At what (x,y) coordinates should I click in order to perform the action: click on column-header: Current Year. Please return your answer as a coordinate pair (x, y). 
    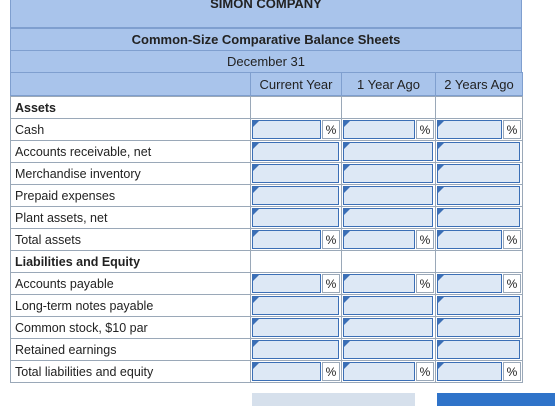
    Looking at the image, I should click on (296, 84).